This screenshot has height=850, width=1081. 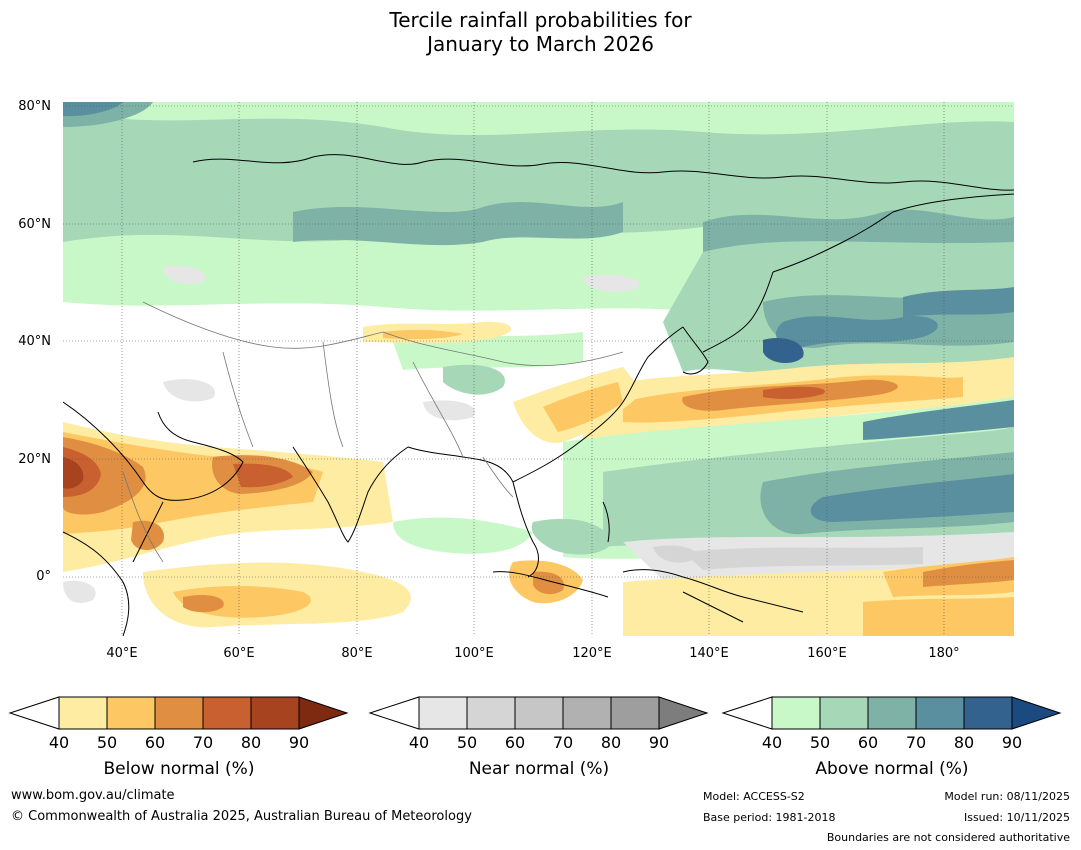 I want to click on near-tick-50: 50, so click(x=467, y=742).